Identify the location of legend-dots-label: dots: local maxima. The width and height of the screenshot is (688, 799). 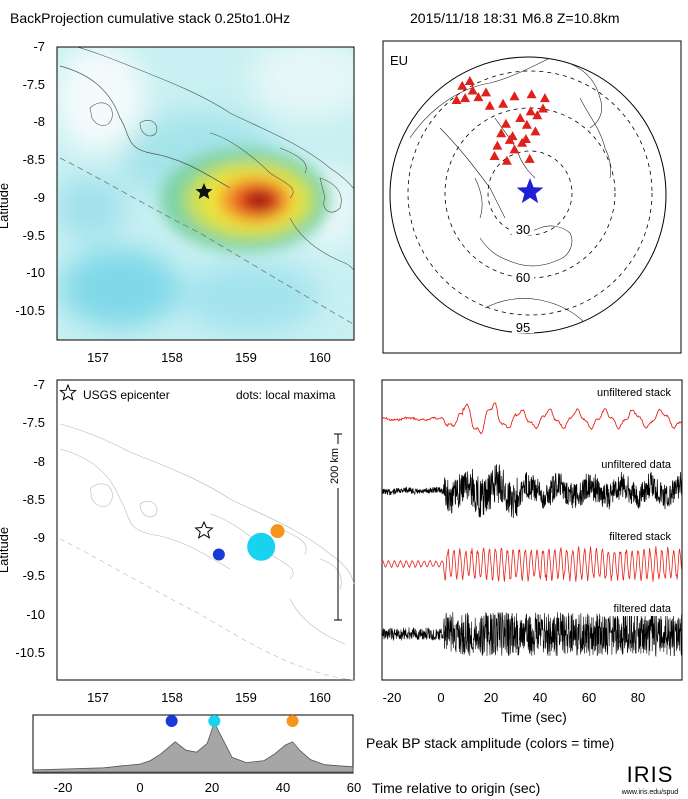
(286, 395).